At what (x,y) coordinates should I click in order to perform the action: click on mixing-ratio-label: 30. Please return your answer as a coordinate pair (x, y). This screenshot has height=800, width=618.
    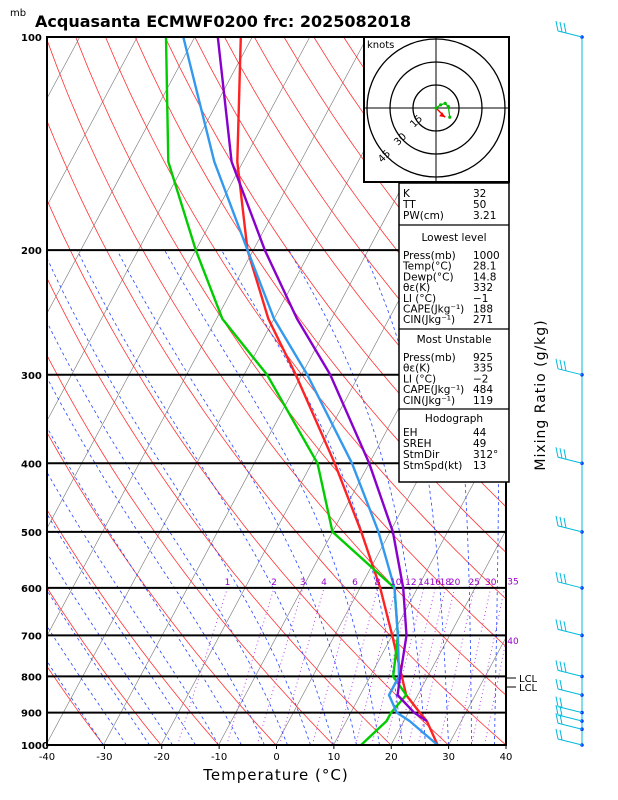
    Looking at the image, I should click on (491, 583).